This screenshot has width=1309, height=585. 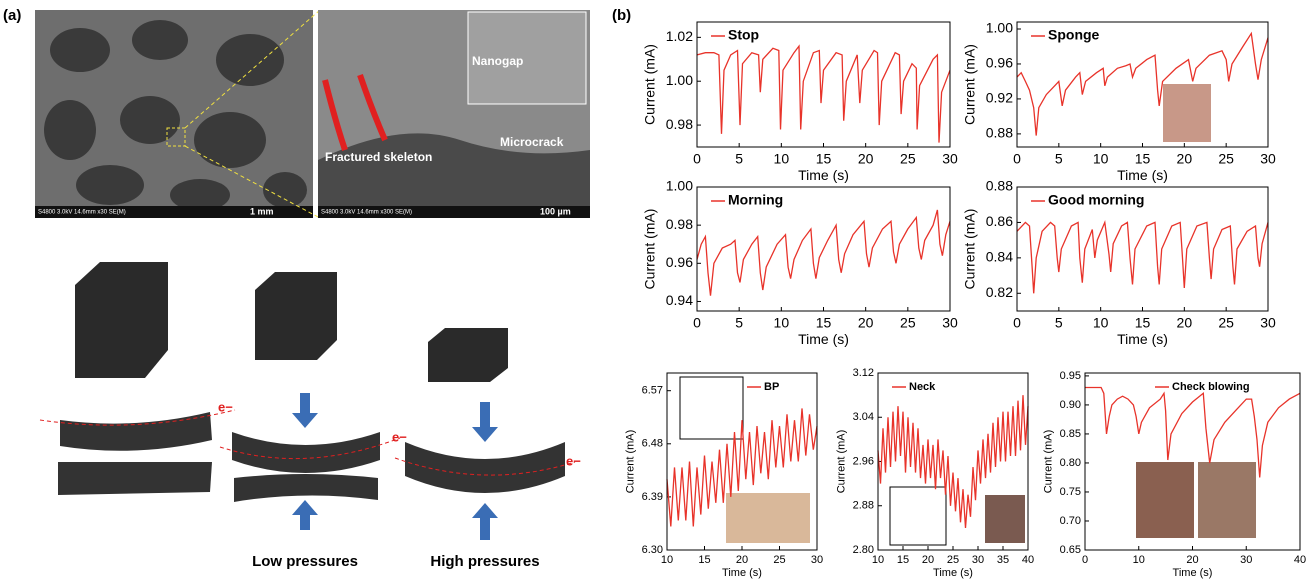 What do you see at coordinates (12, 15) in the screenshot?
I see `panel-label: (a)` at bounding box center [12, 15].